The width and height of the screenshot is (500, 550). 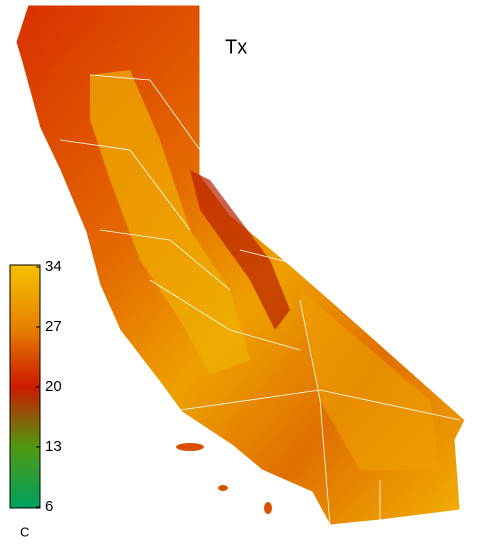 What do you see at coordinates (370, 380) in the screenshot?
I see `mojave` at bounding box center [370, 380].